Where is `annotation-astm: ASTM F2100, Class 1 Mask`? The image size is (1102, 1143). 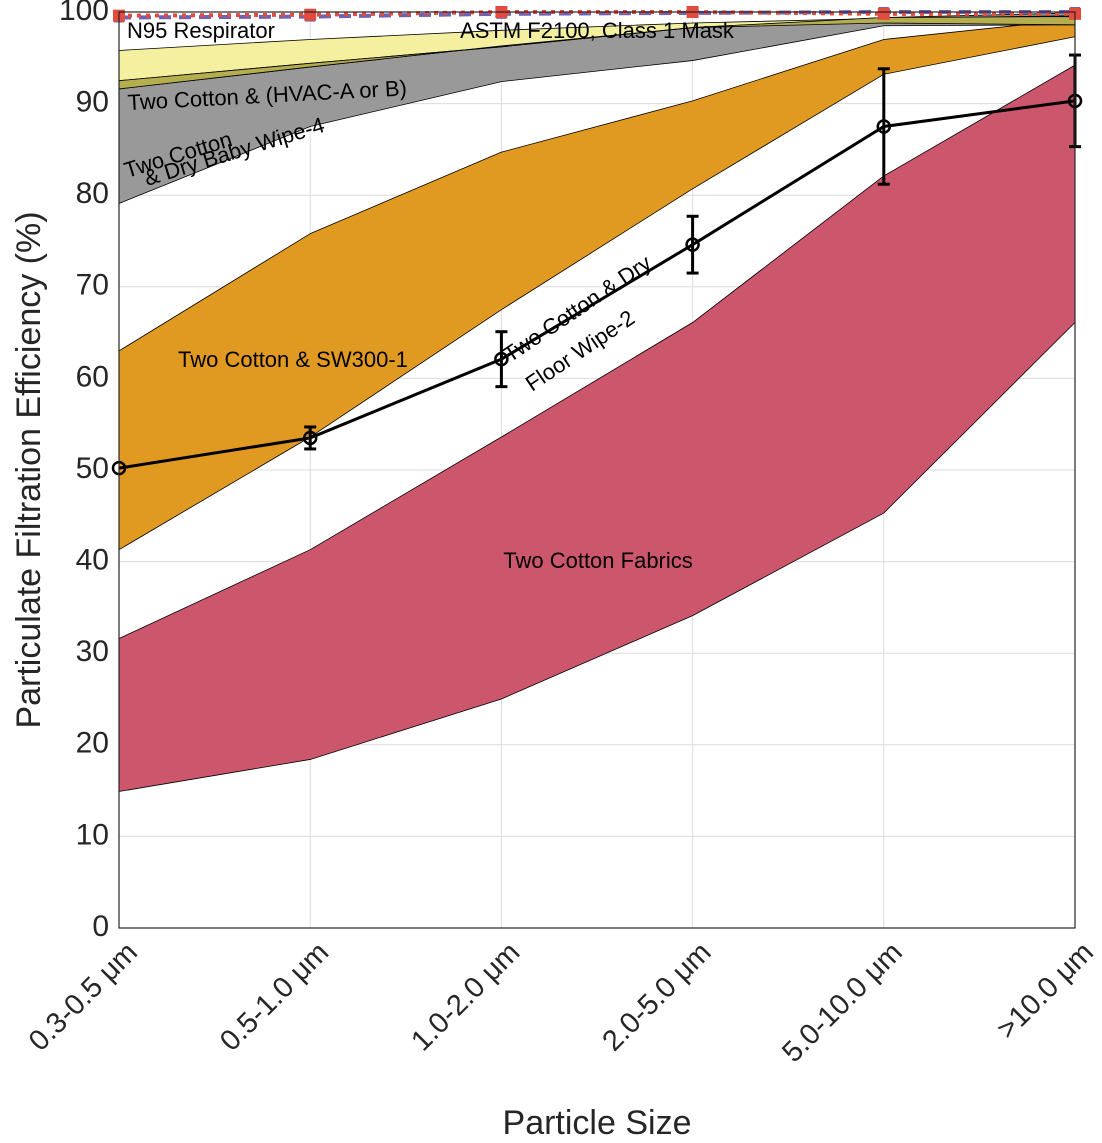 annotation-astm: ASTM F2100, Class 1 Mask is located at coordinates (597, 30).